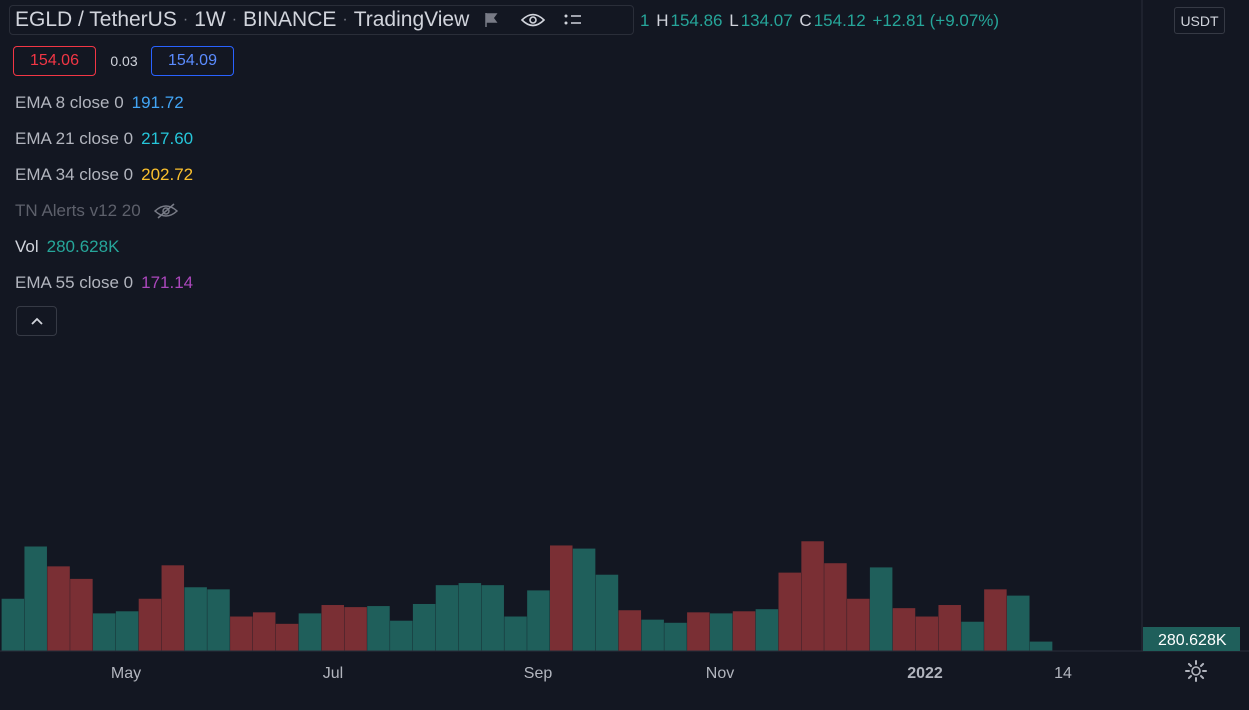 The image size is (1249, 710). I want to click on indicator-value: 171.14, so click(167, 282).